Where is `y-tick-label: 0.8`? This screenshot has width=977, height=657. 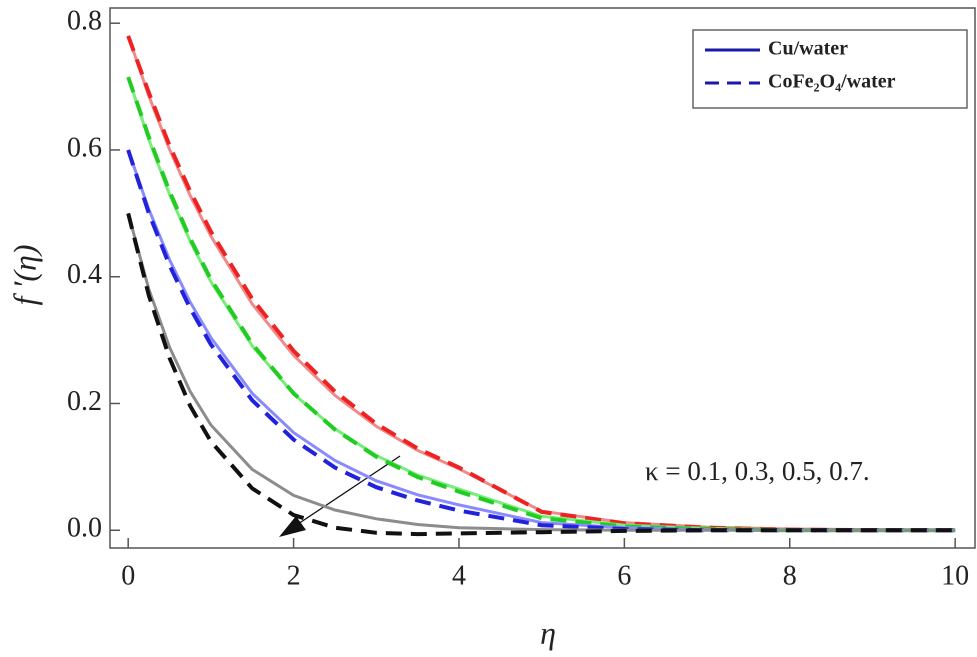 y-tick-label: 0.8 is located at coordinates (84, 21).